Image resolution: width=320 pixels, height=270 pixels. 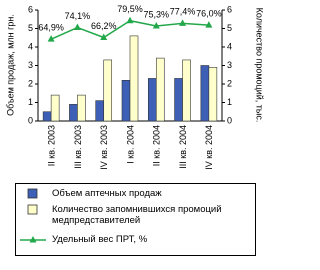 What do you see at coordinates (30, 9) in the screenshot?
I see `y-tick-label: 6` at bounding box center [30, 9].